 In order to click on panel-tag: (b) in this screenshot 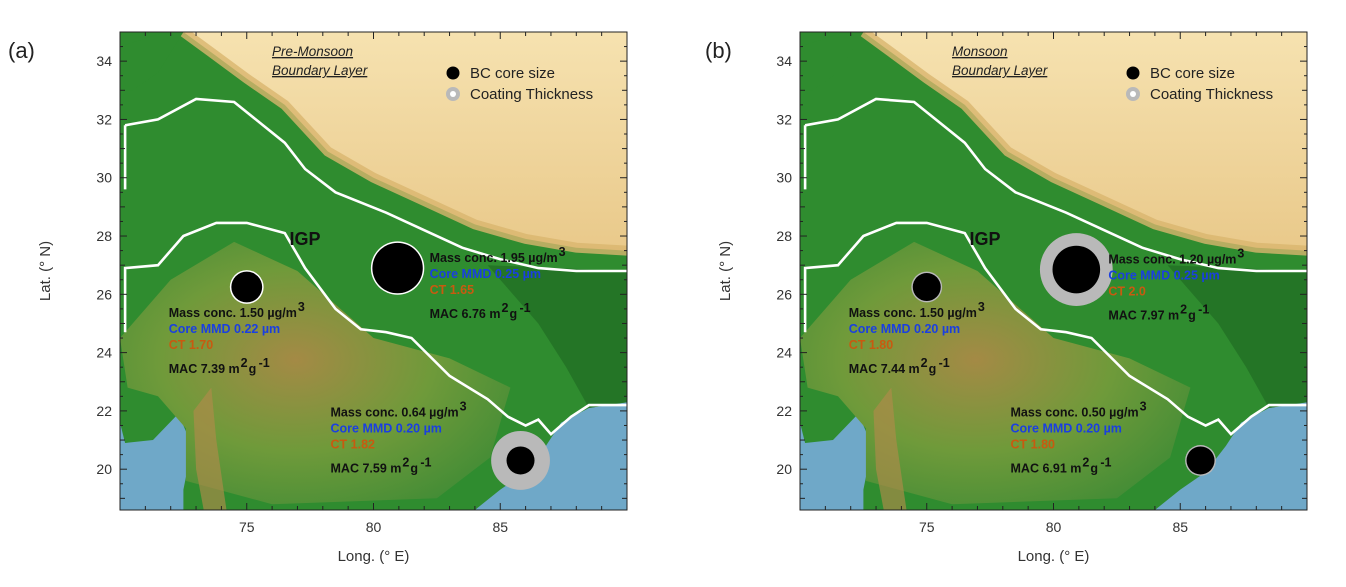, I will do `click(718, 50)`.